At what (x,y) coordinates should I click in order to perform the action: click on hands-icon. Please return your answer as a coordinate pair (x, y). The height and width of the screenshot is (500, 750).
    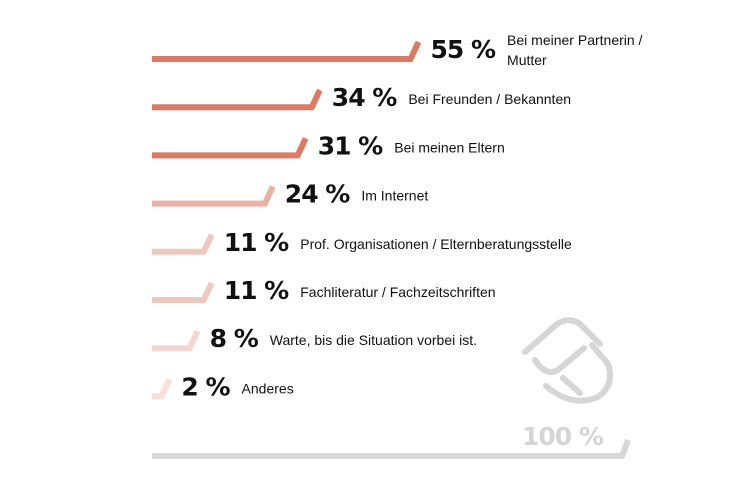
    Looking at the image, I should click on (567, 360).